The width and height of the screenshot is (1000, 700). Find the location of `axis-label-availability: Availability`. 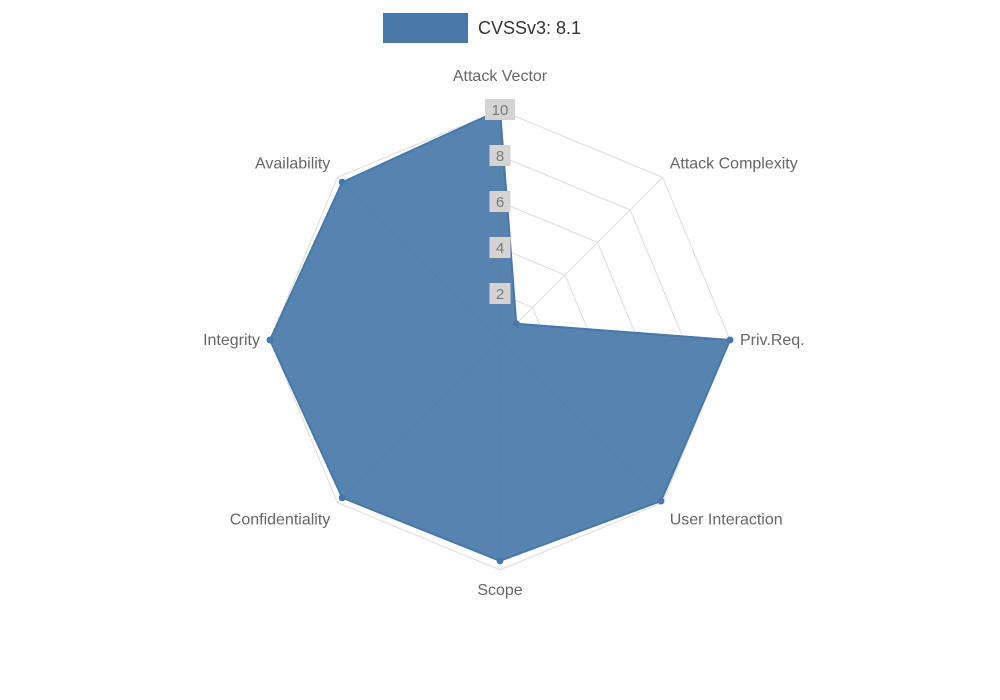

axis-label-availability: Availability is located at coordinates (292, 163).